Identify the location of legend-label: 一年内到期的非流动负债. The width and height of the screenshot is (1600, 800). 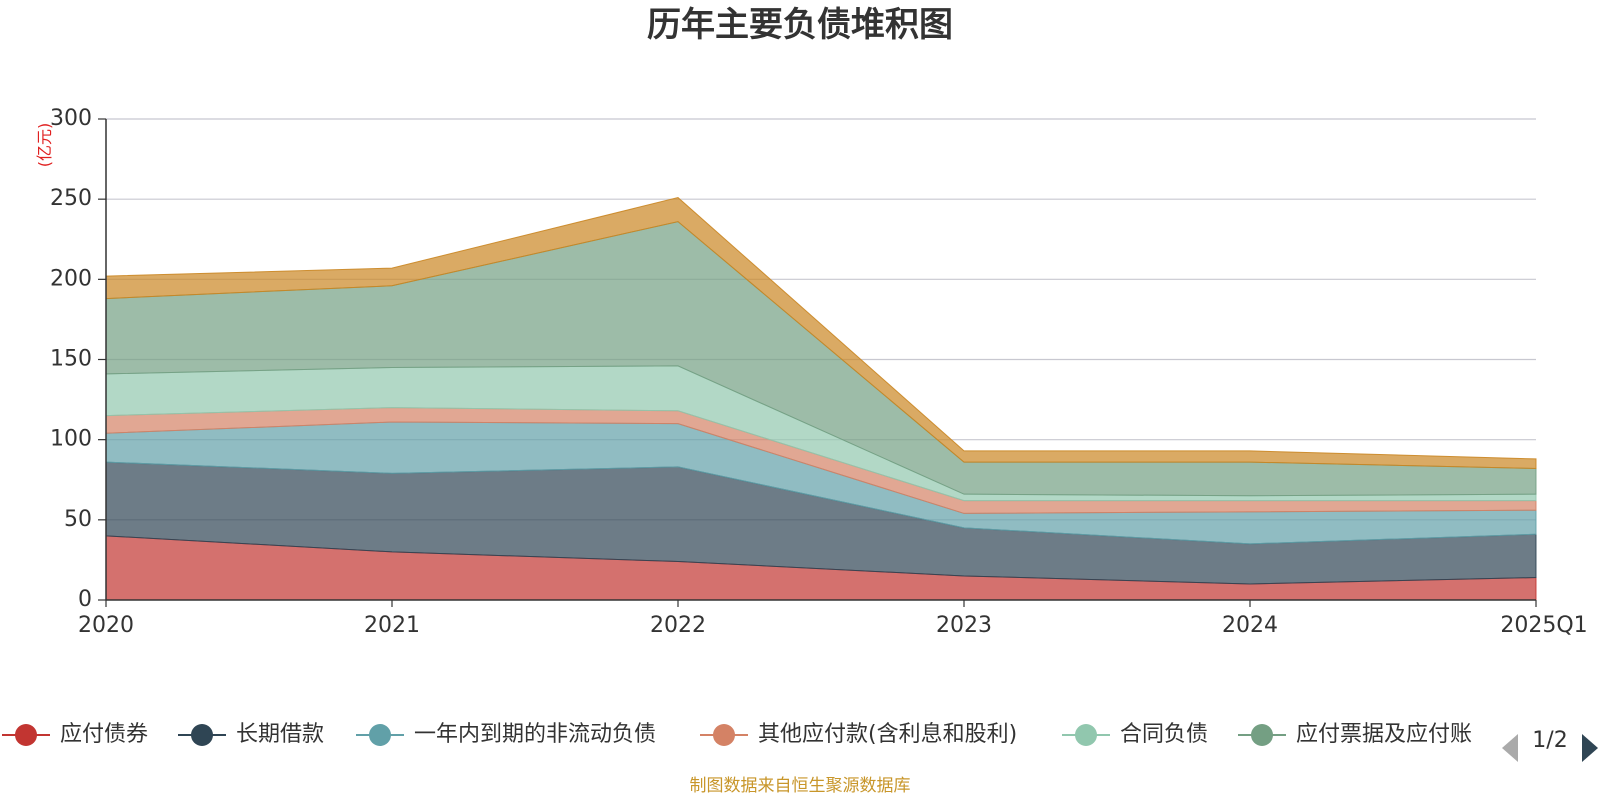
(535, 734).